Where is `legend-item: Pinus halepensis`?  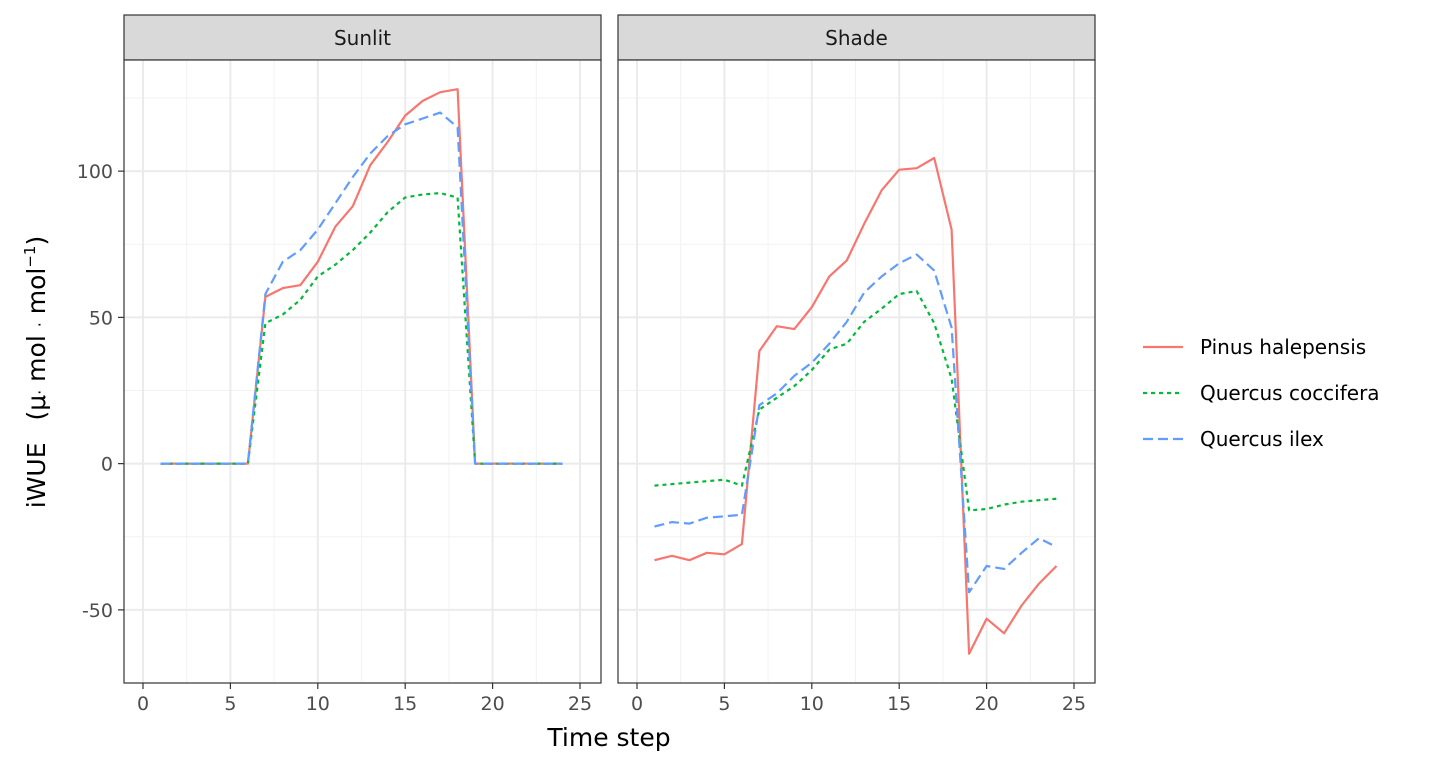 legend-item: Pinus halepensis is located at coordinates (1254, 347).